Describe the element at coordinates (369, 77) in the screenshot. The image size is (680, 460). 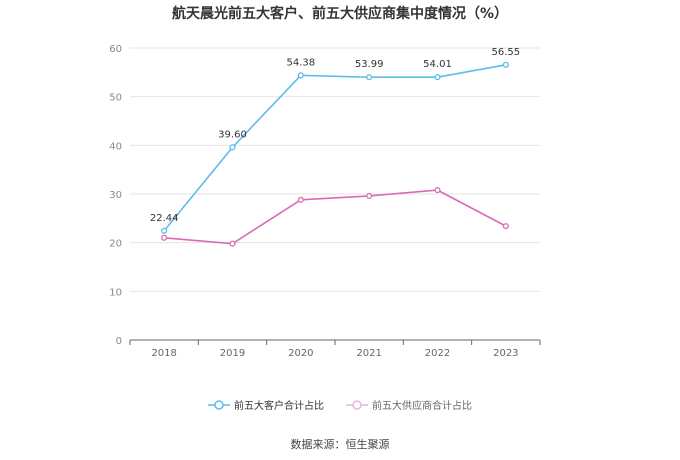
I see `series-0-point-2021` at that location.